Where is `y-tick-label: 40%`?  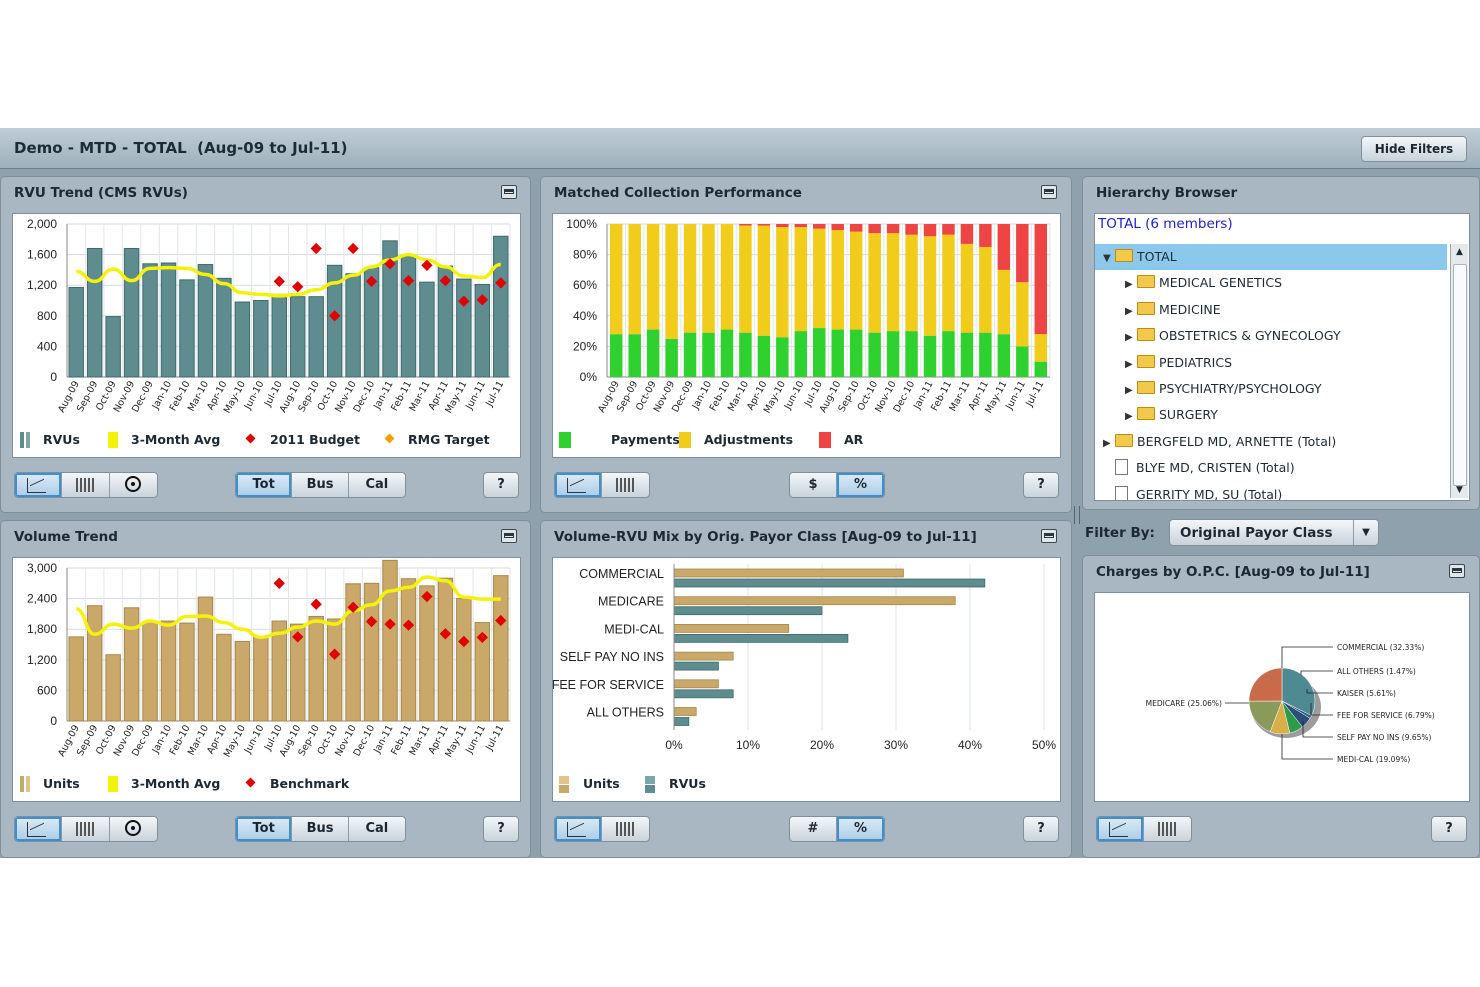
y-tick-label: 40% is located at coordinates (585, 316).